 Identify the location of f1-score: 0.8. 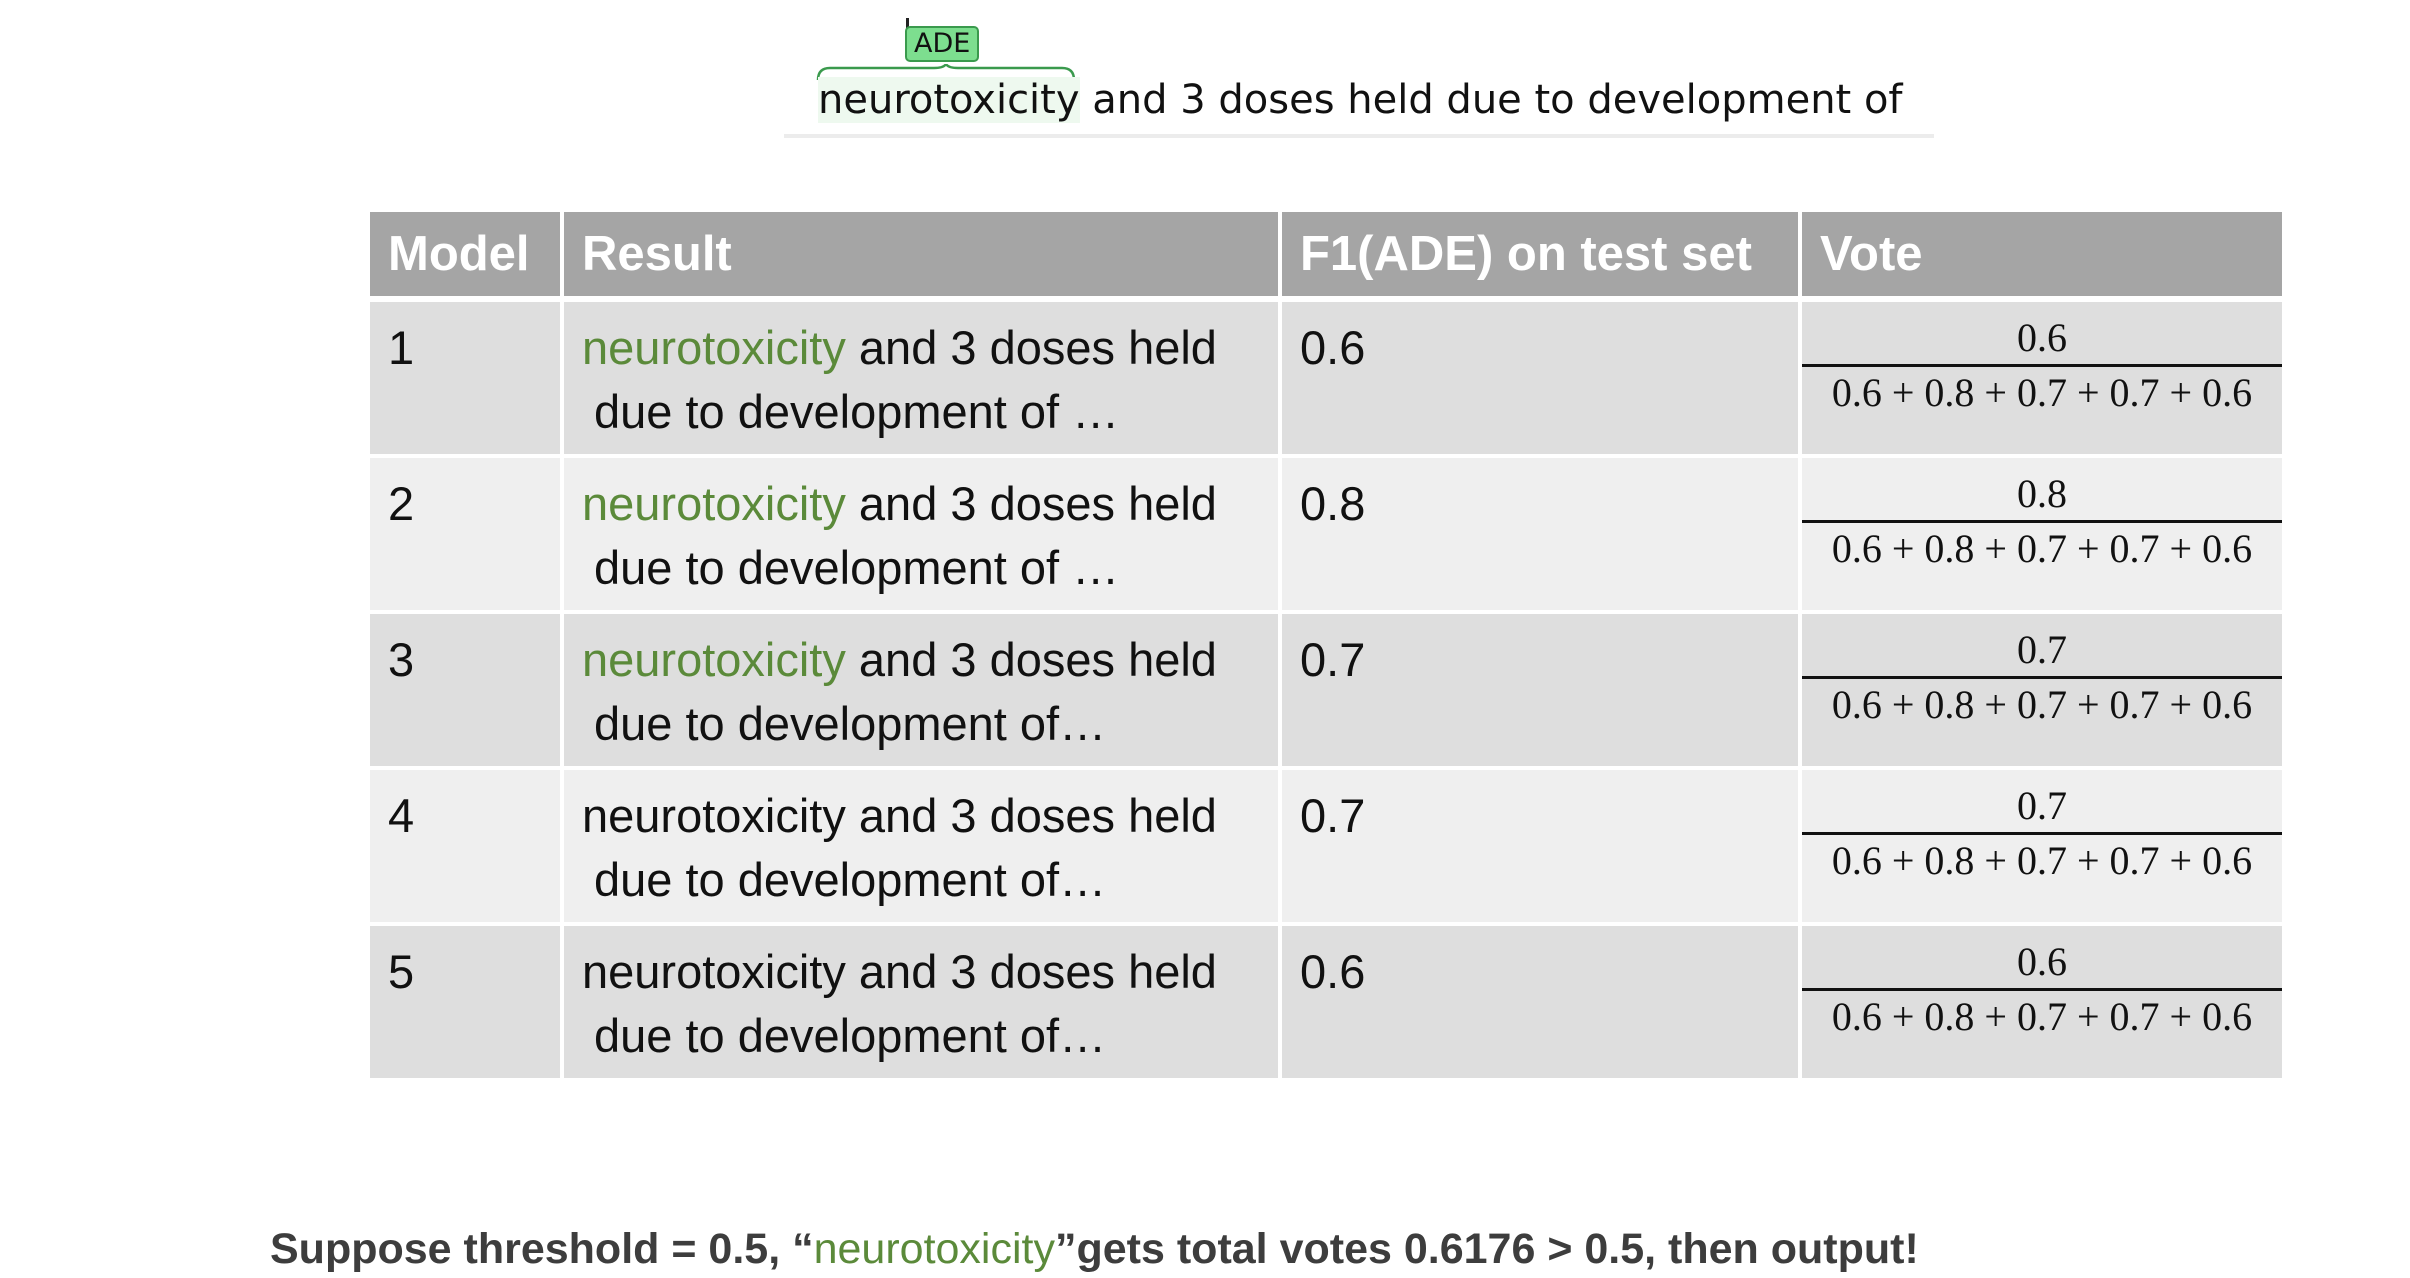
(1542, 536).